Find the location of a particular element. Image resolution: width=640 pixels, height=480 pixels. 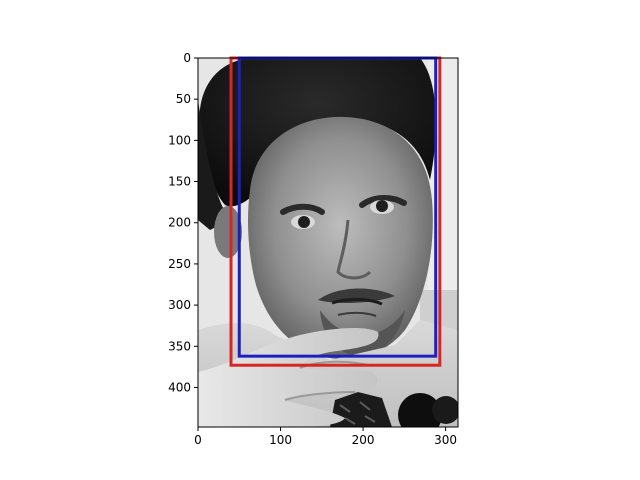

x-tick-label: 100 is located at coordinates (280, 440).